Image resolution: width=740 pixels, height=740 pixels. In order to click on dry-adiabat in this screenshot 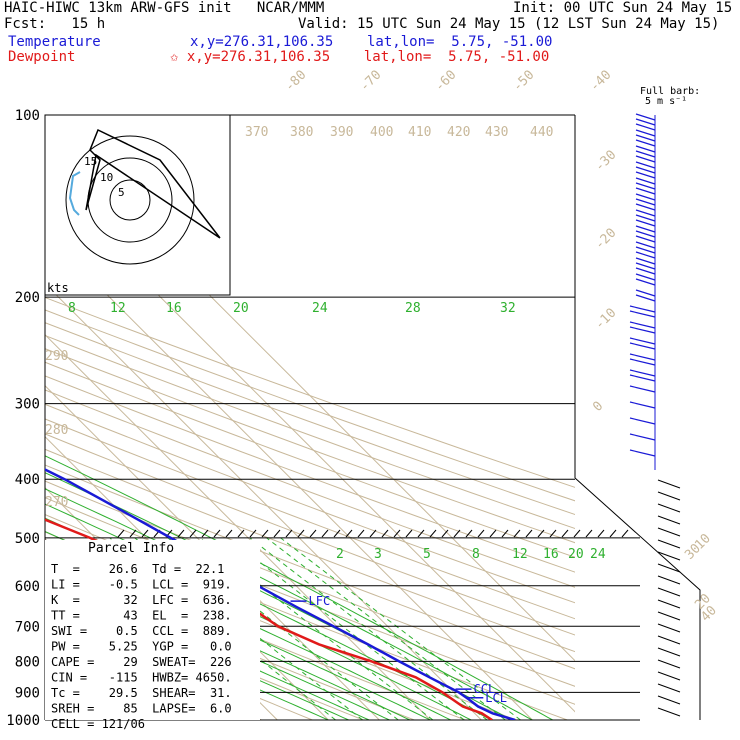, I will do `click(230, 643)`.